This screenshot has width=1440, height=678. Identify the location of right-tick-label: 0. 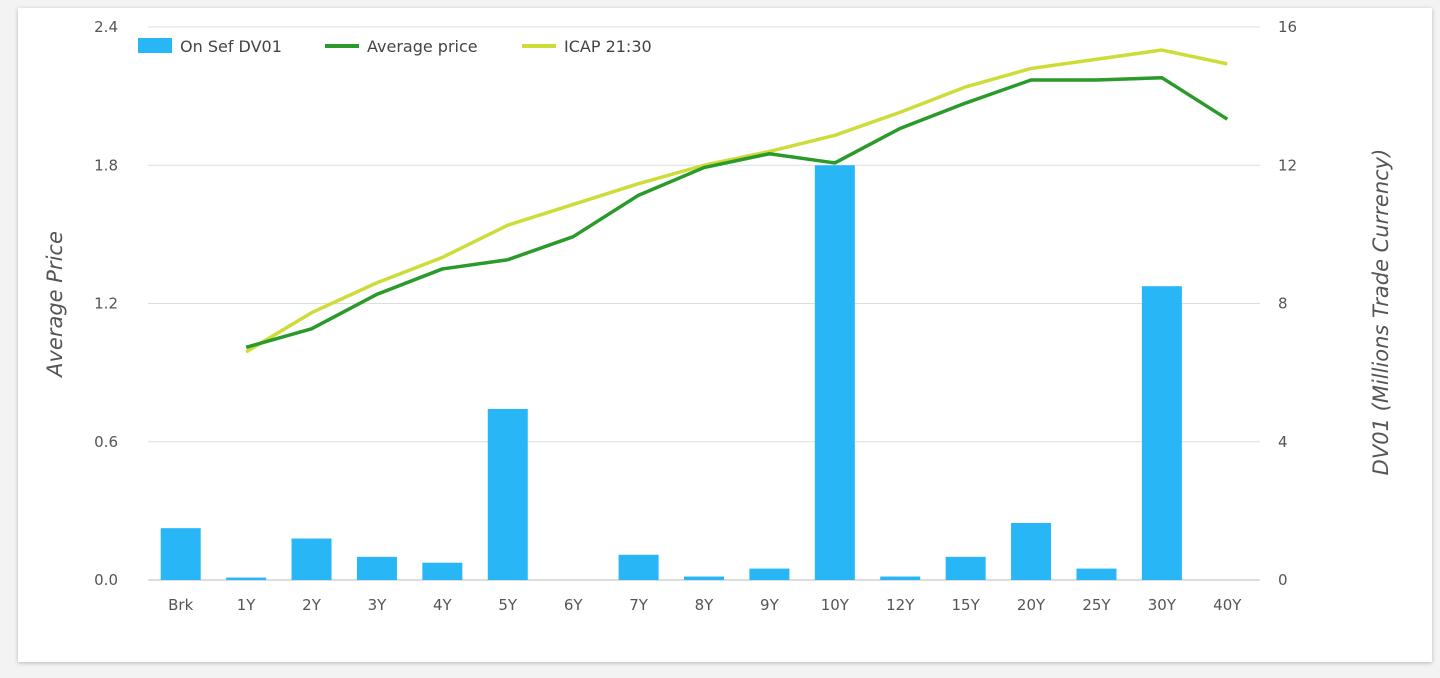
(1283, 580).